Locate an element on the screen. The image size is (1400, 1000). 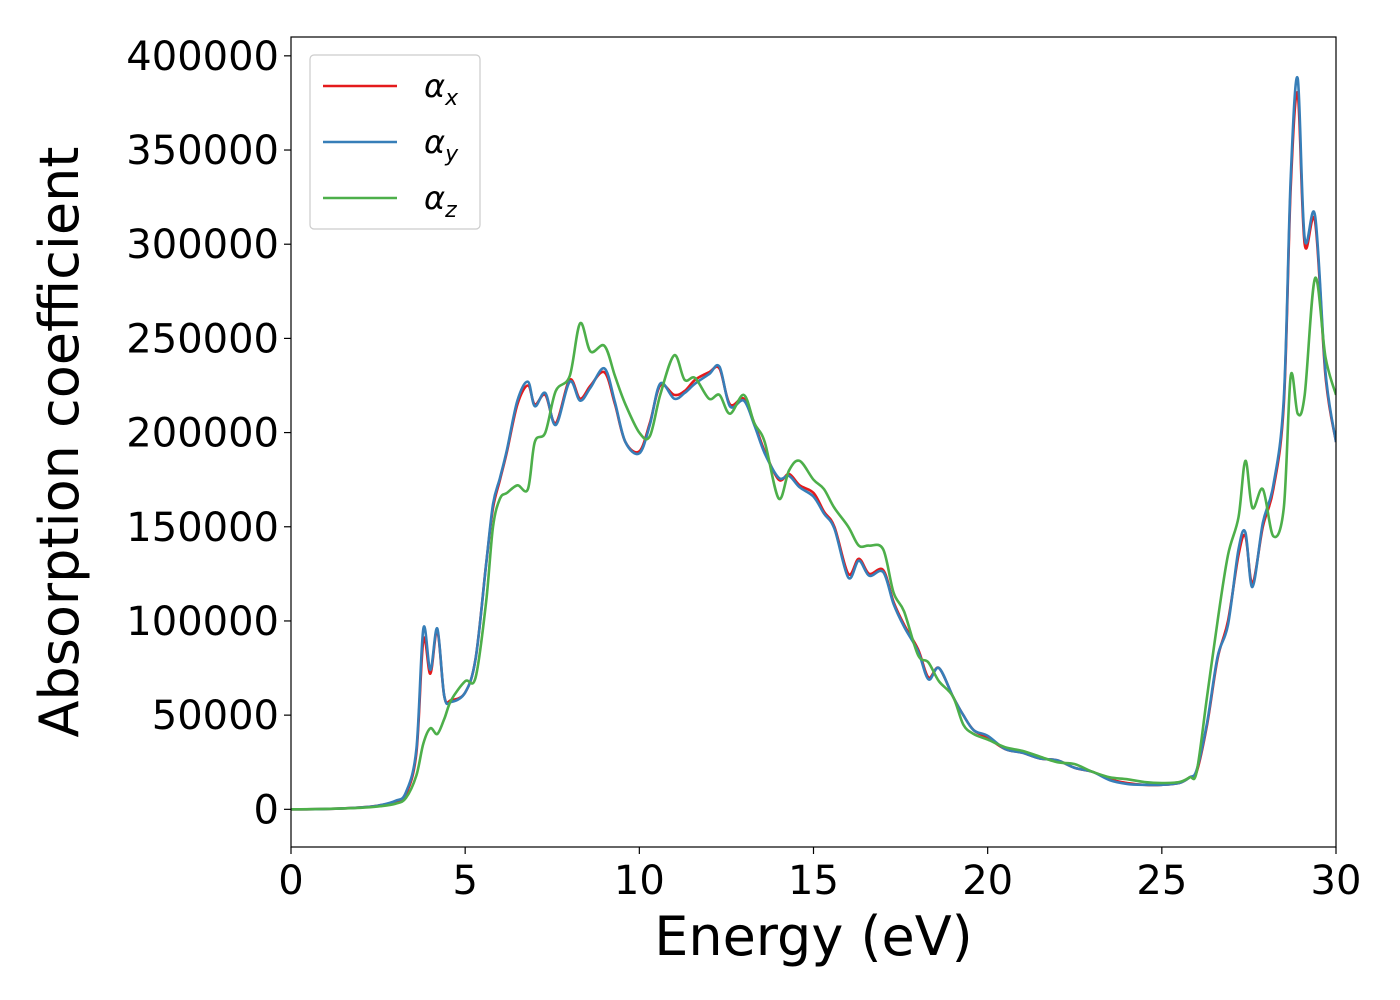
x-tick-label: 0 is located at coordinates (290, 881).